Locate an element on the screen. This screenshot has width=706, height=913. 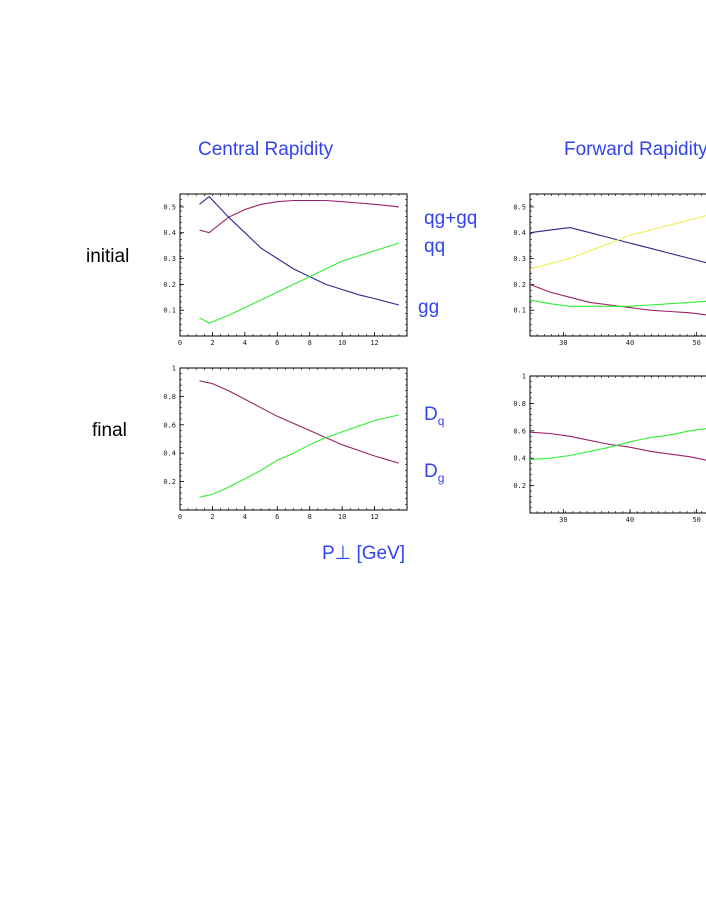
label-dg: Dg is located at coordinates (434, 473).